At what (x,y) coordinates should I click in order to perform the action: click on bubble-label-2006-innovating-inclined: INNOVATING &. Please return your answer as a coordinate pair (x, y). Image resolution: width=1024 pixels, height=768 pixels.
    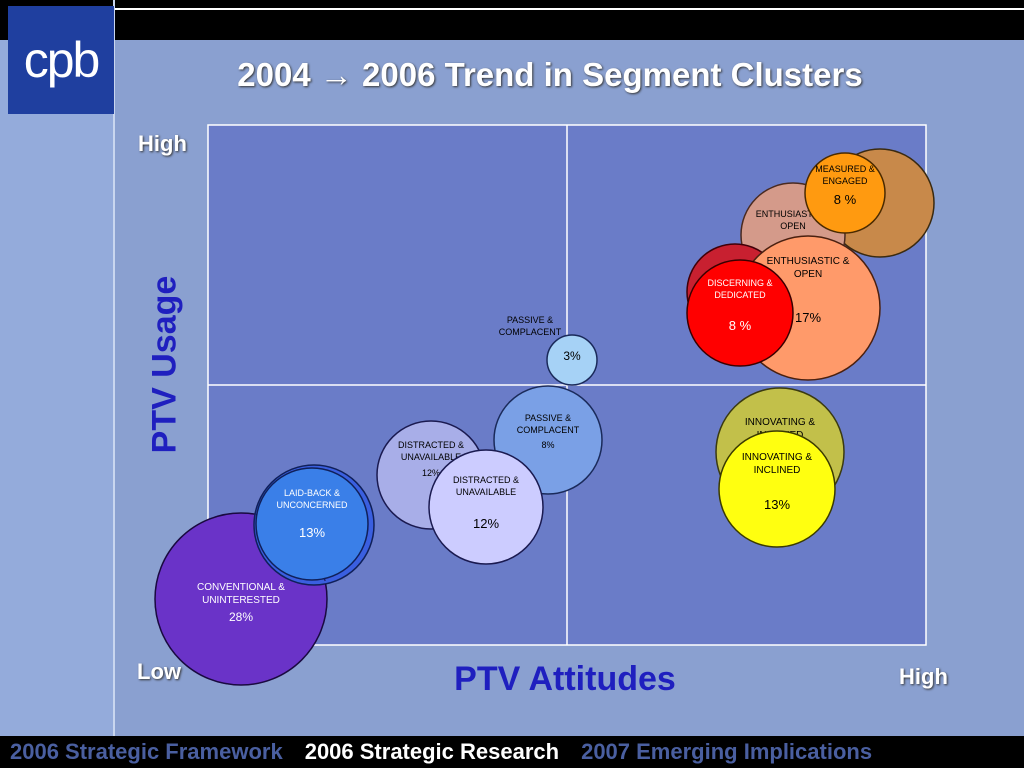
    Looking at the image, I should click on (777, 457).